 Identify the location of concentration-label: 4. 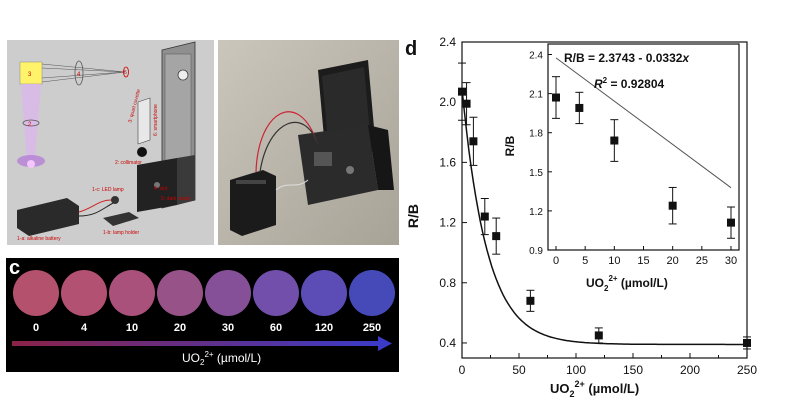
(84, 328).